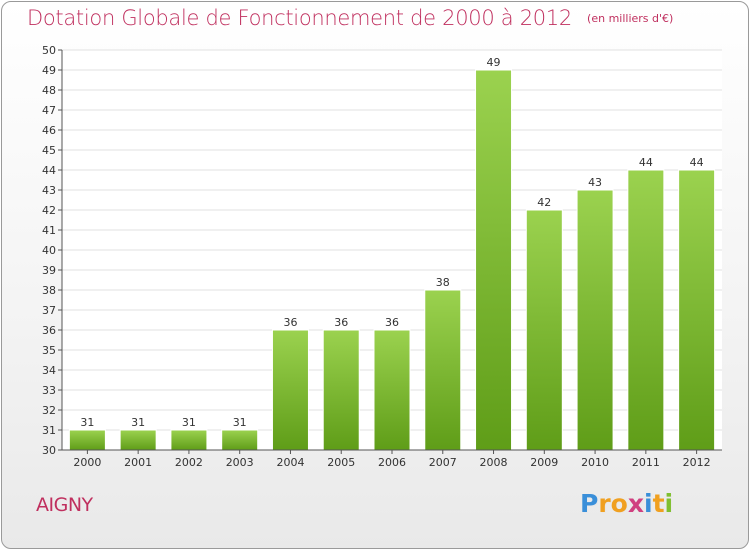 Image resolution: width=750 pixels, height=550 pixels. Describe the element at coordinates (49, 190) in the screenshot. I see `y-tick-label: 43` at that location.